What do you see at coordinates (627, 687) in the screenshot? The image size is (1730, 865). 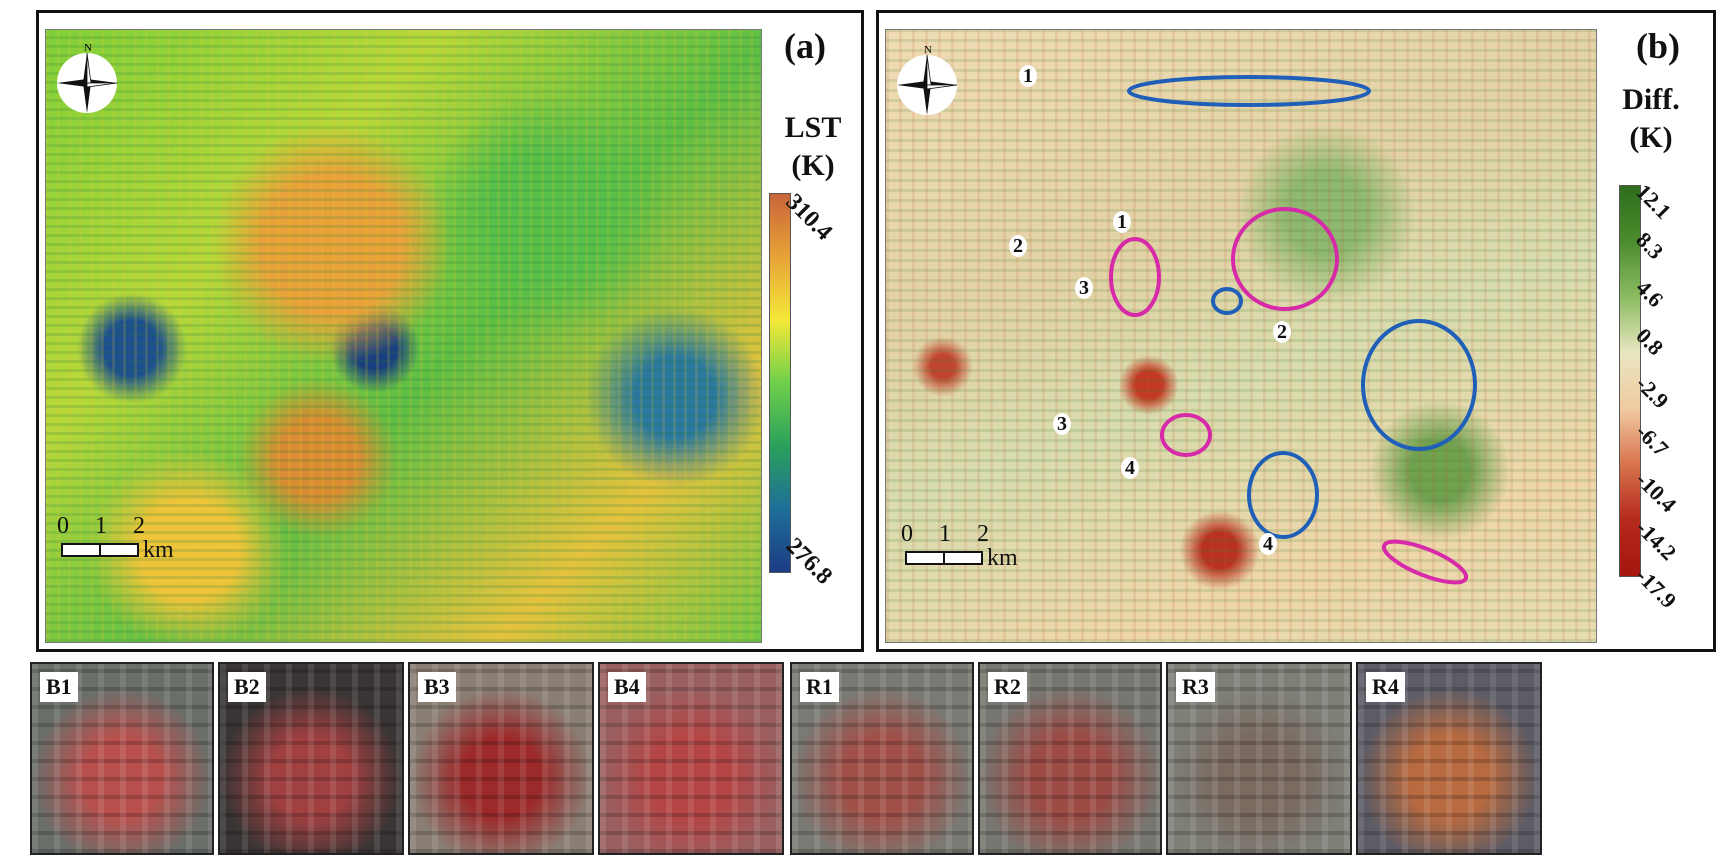 I see `thumbnail-label: B4` at bounding box center [627, 687].